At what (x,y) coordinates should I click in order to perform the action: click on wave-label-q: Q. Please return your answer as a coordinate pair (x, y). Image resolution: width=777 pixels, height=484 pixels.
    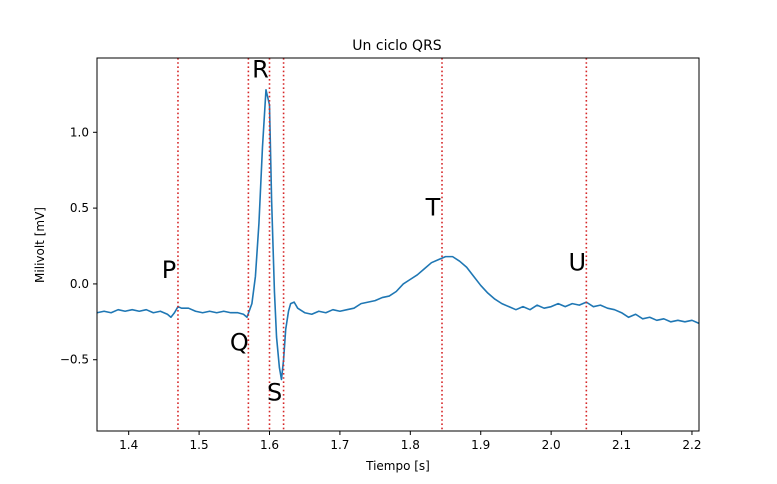
    Looking at the image, I should click on (239, 343).